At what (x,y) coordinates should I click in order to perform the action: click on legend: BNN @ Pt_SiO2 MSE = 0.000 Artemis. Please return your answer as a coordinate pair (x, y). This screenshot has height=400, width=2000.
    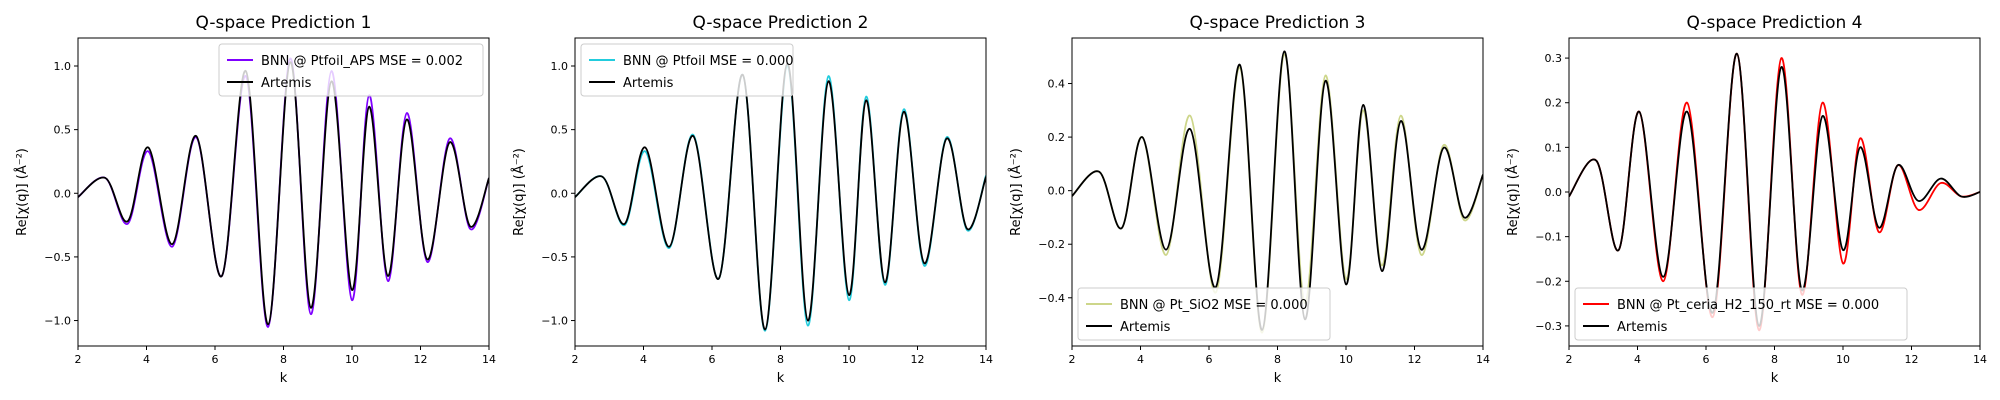
    Looking at the image, I should click on (1204, 314).